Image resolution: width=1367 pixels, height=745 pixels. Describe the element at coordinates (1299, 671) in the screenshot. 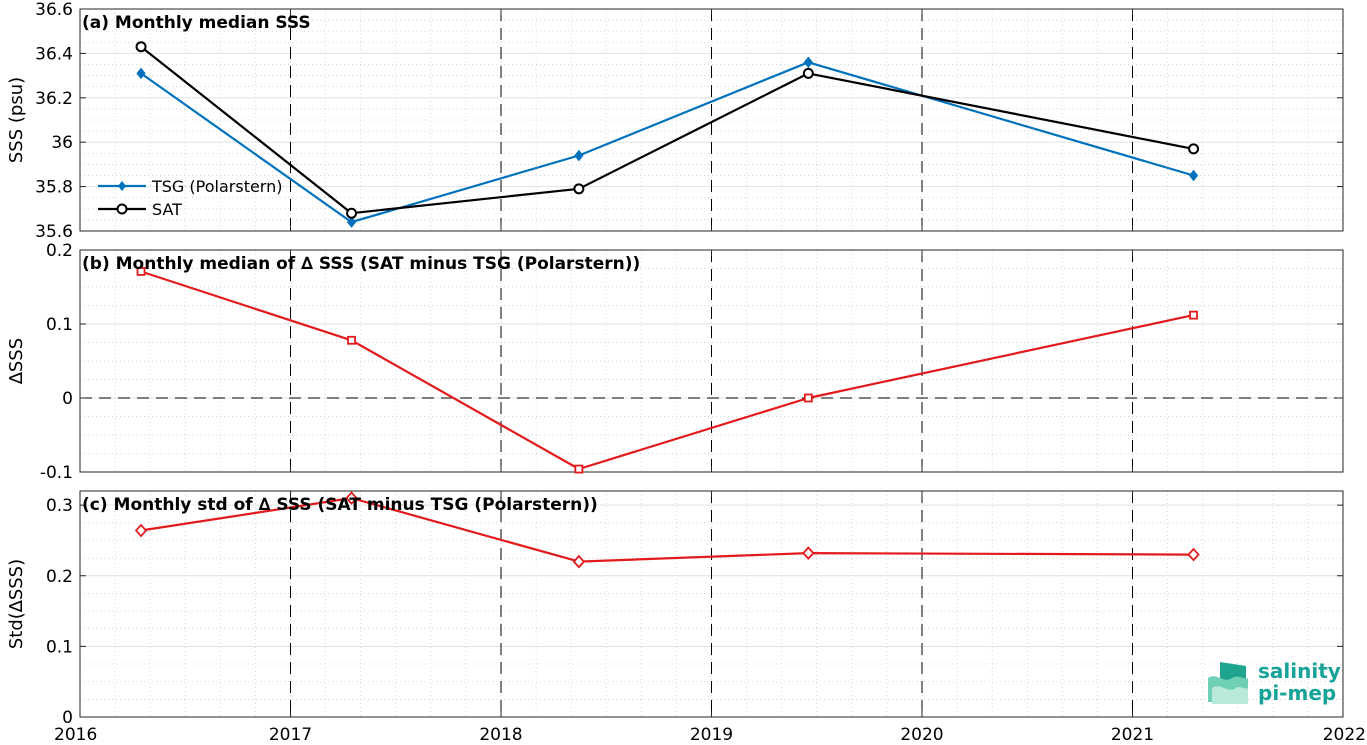

I see `logo-text-line1: salinity` at that location.